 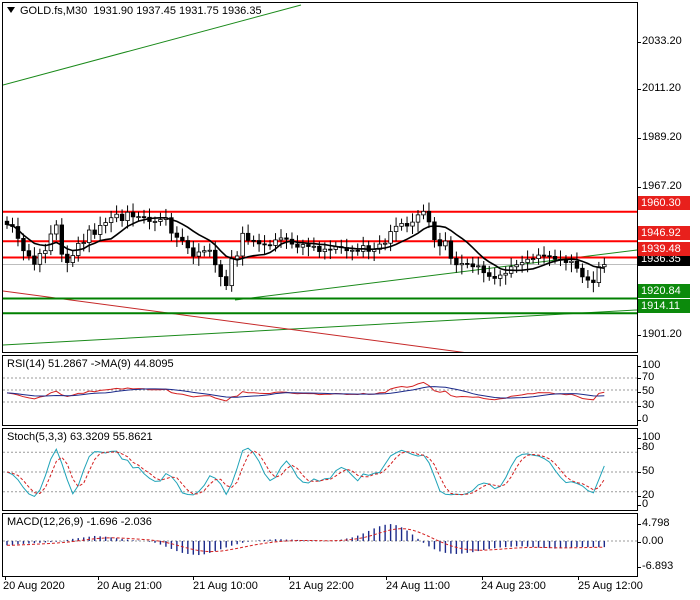 What do you see at coordinates (645, 377) in the screenshot?
I see `rsi-axis-label: 70` at bounding box center [645, 377].